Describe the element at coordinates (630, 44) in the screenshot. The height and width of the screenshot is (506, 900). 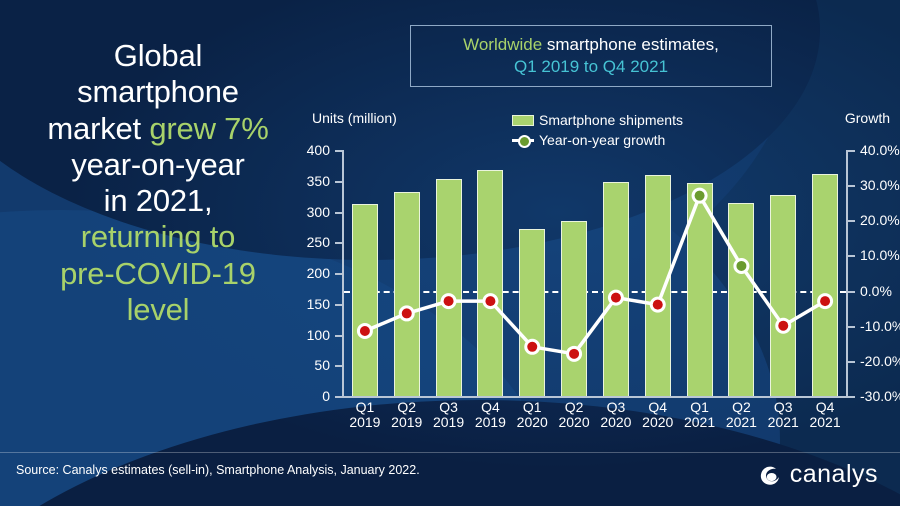
I see `chart-title-rest: smartphone estimates,` at that location.